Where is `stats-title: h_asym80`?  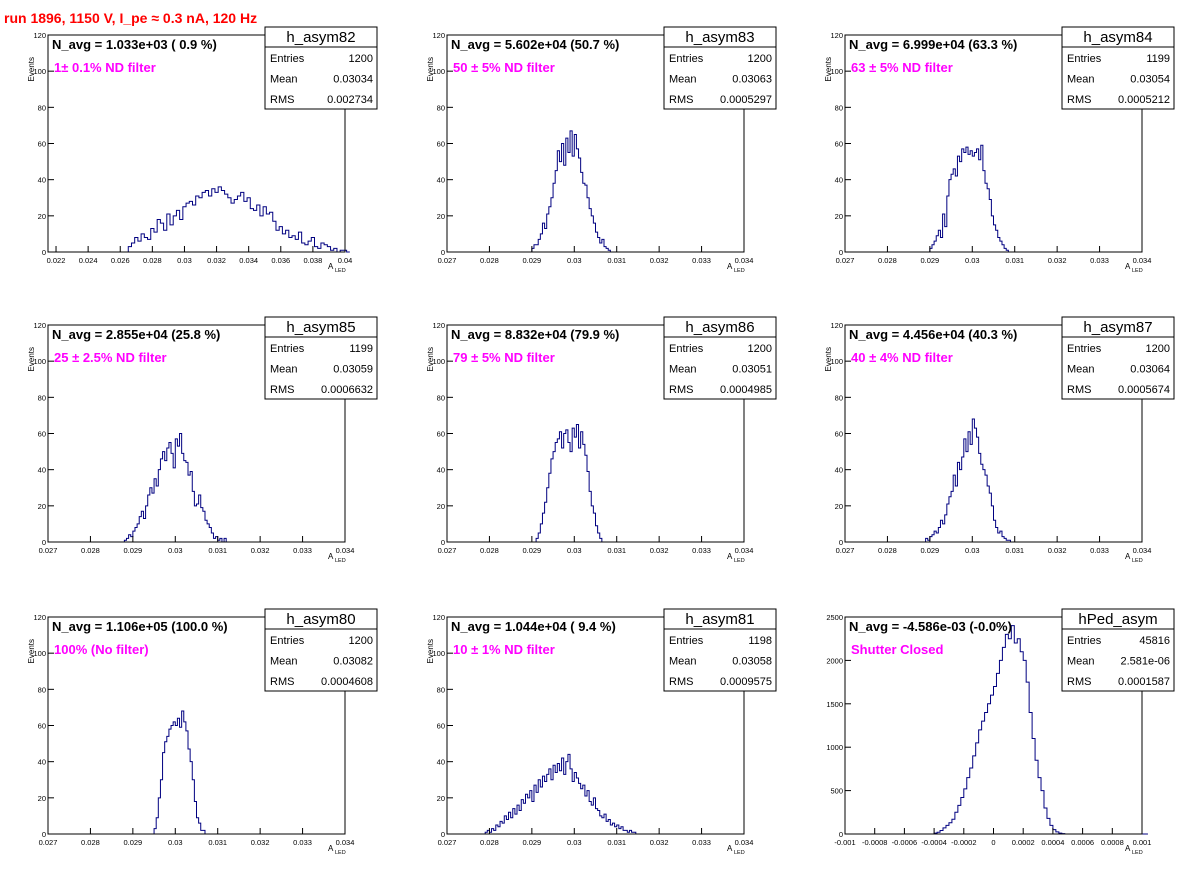 stats-title: h_asym80 is located at coordinates (320, 619).